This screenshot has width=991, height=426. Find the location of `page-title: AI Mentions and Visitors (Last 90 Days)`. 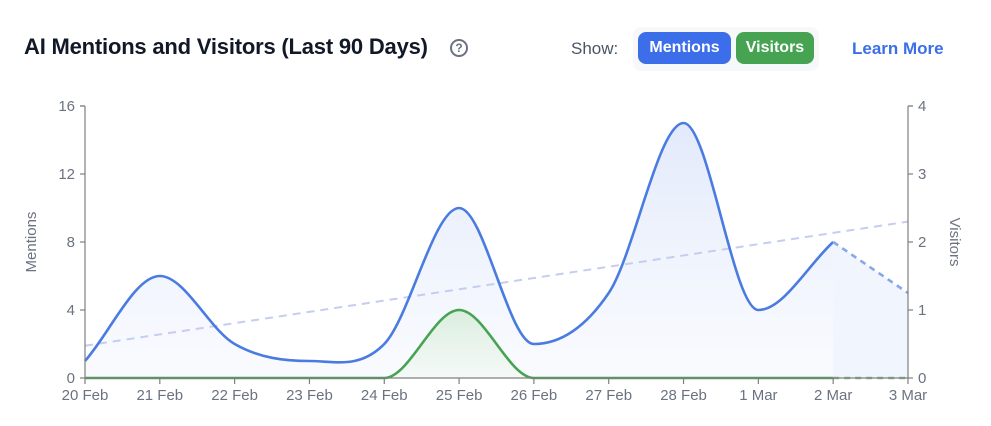

page-title: AI Mentions and Visitors (Last 90 Days) is located at coordinates (226, 46).